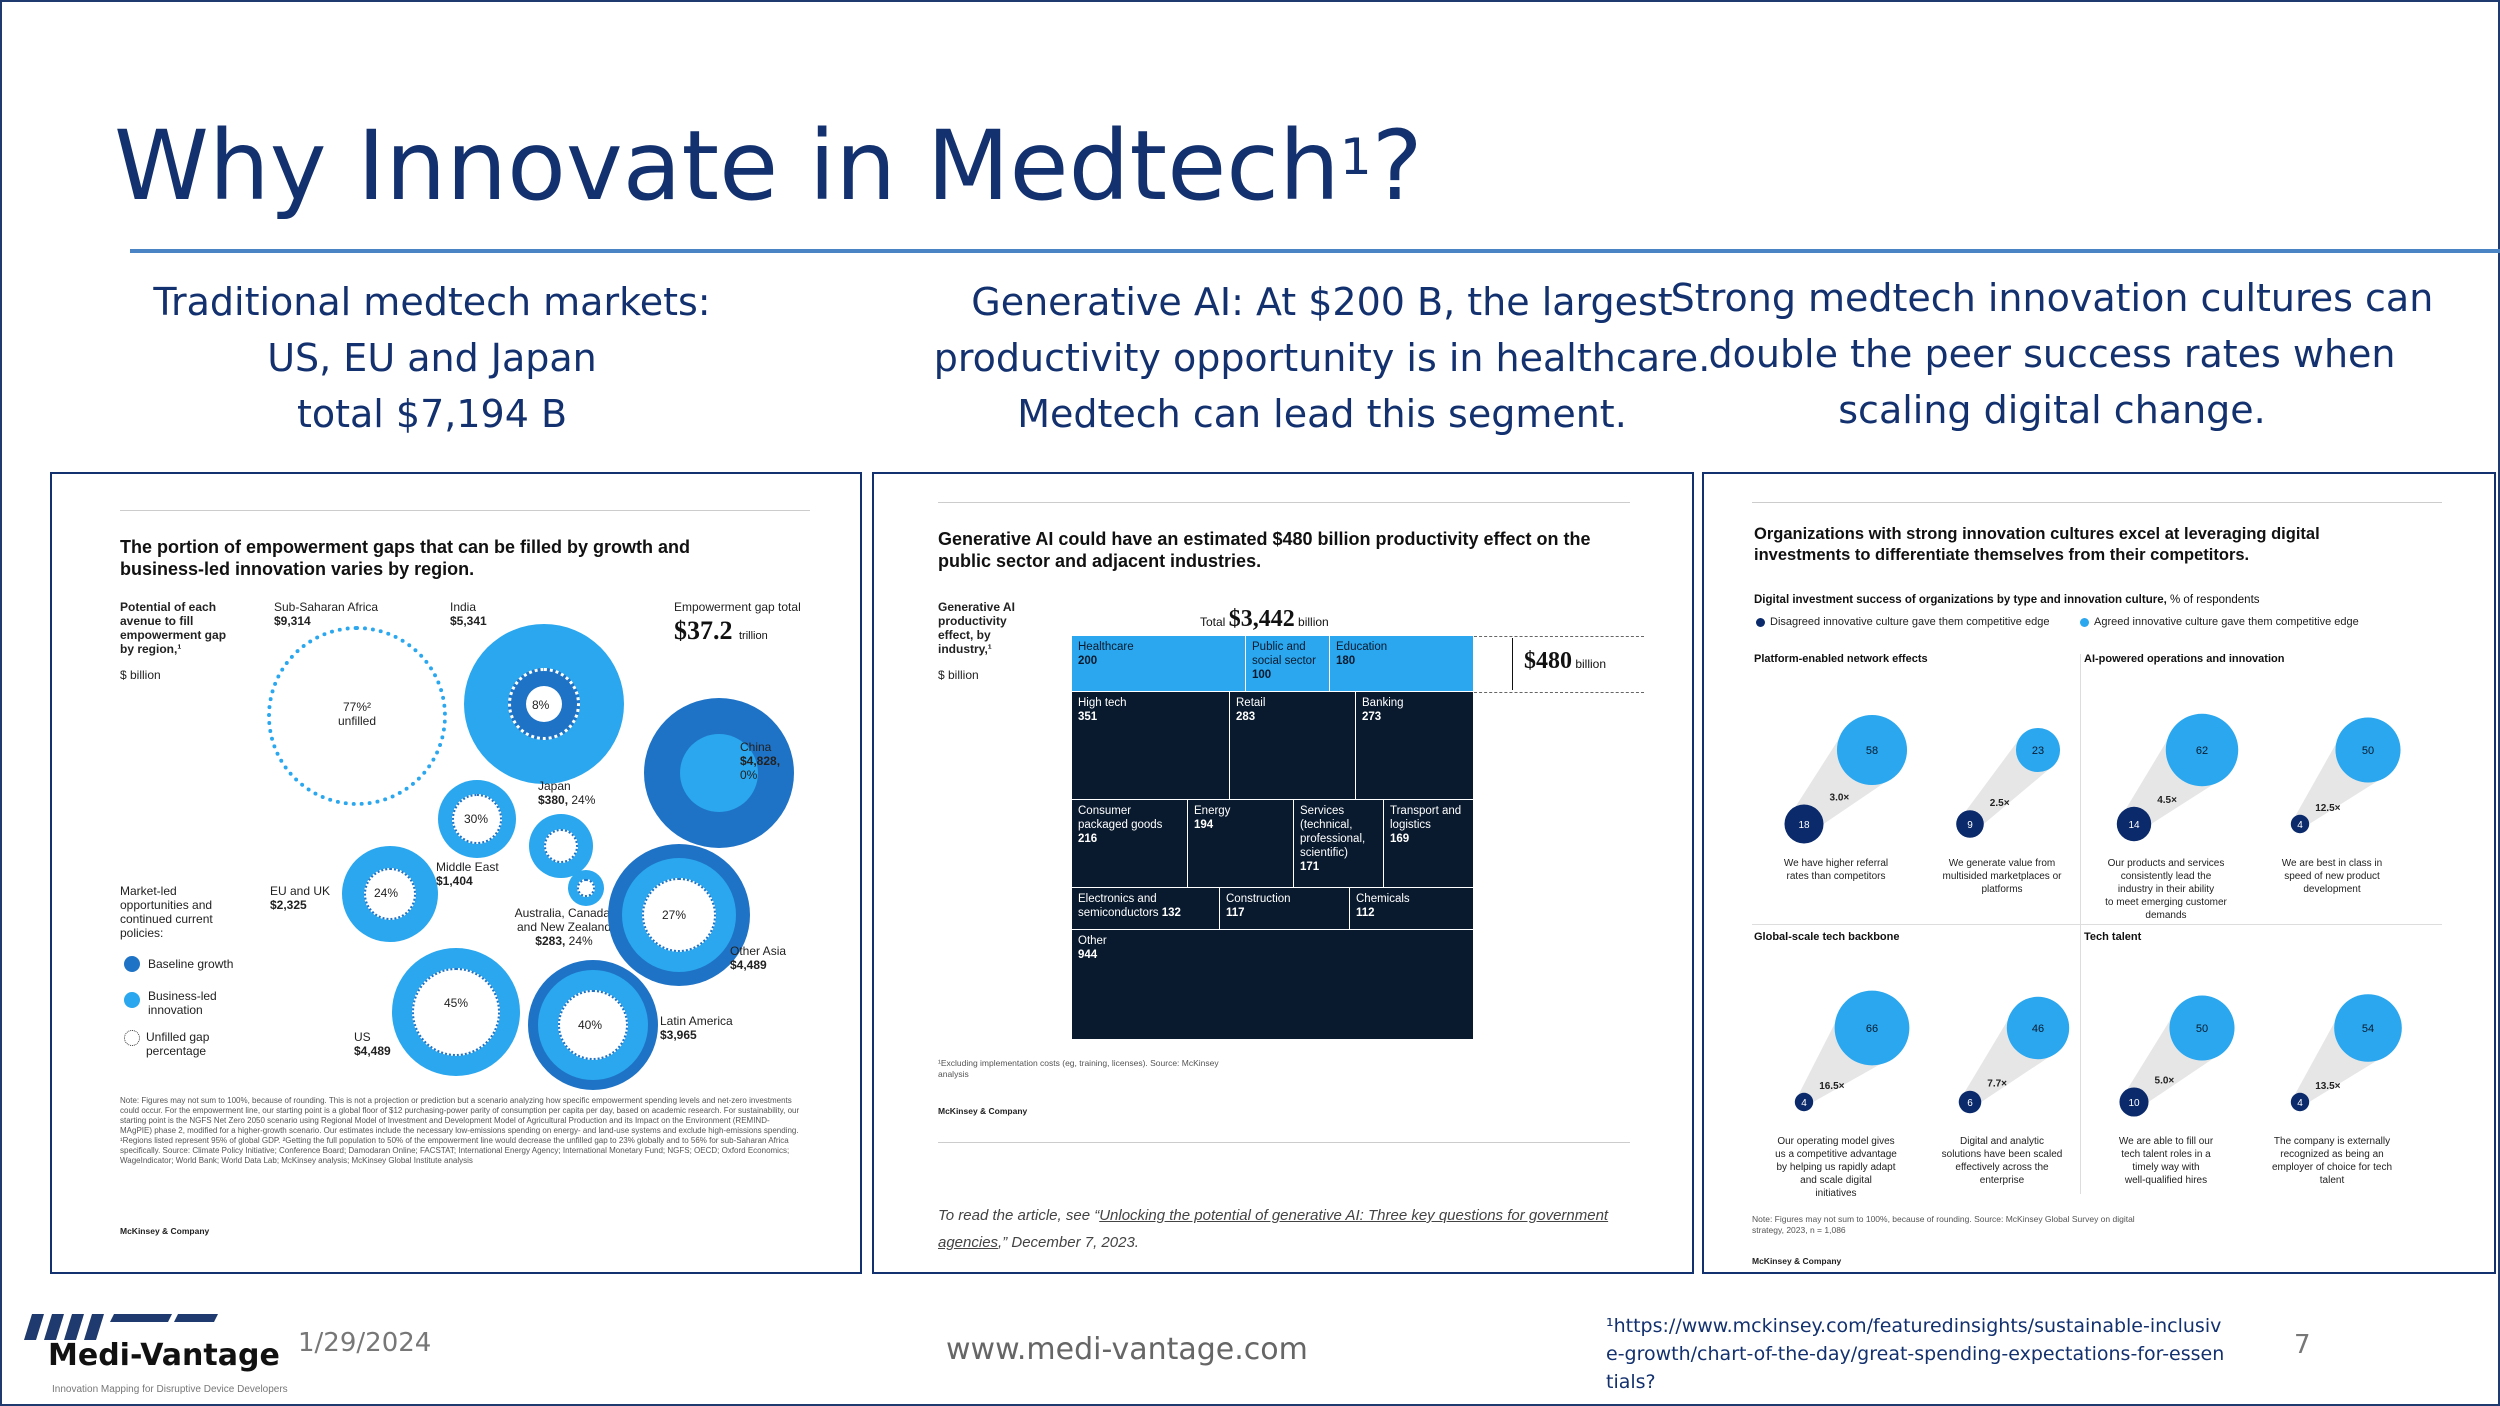 This screenshot has width=2500, height=1406. Describe the element at coordinates (2167, 800) in the screenshot. I see `ratio-label: 4.5×` at that location.